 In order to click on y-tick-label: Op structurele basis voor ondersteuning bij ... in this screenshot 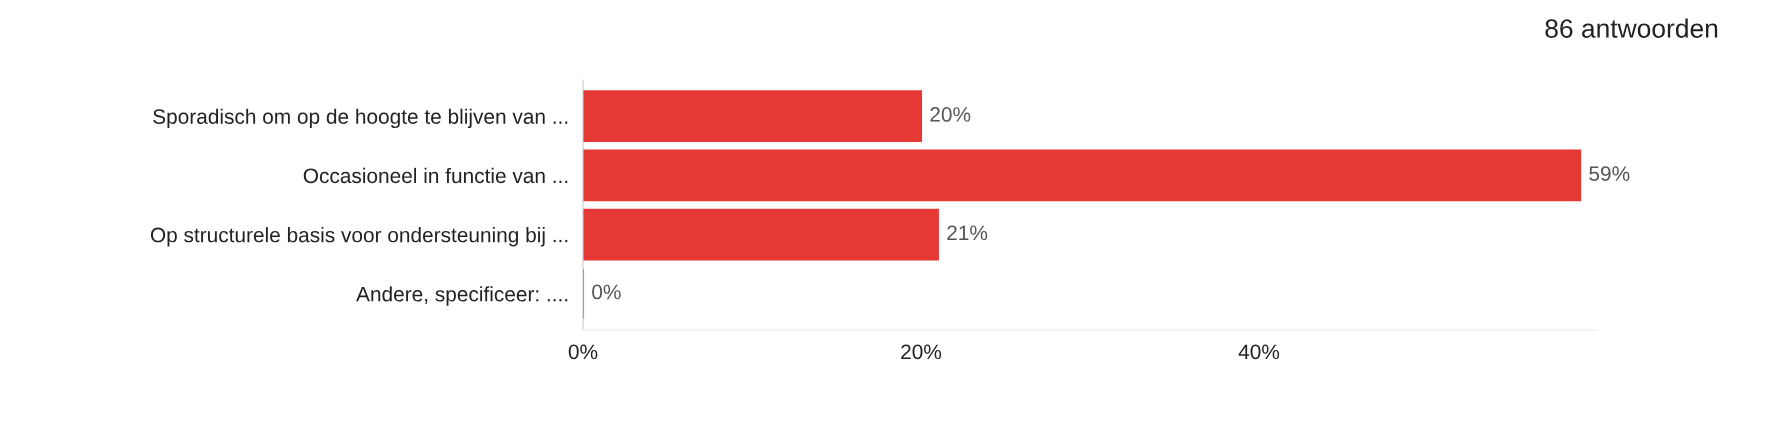, I will do `click(359, 237)`.